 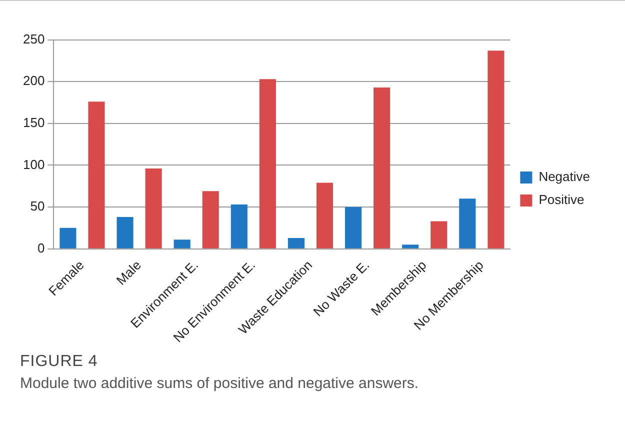 I want to click on y-tick-label: 50, so click(x=37, y=206).